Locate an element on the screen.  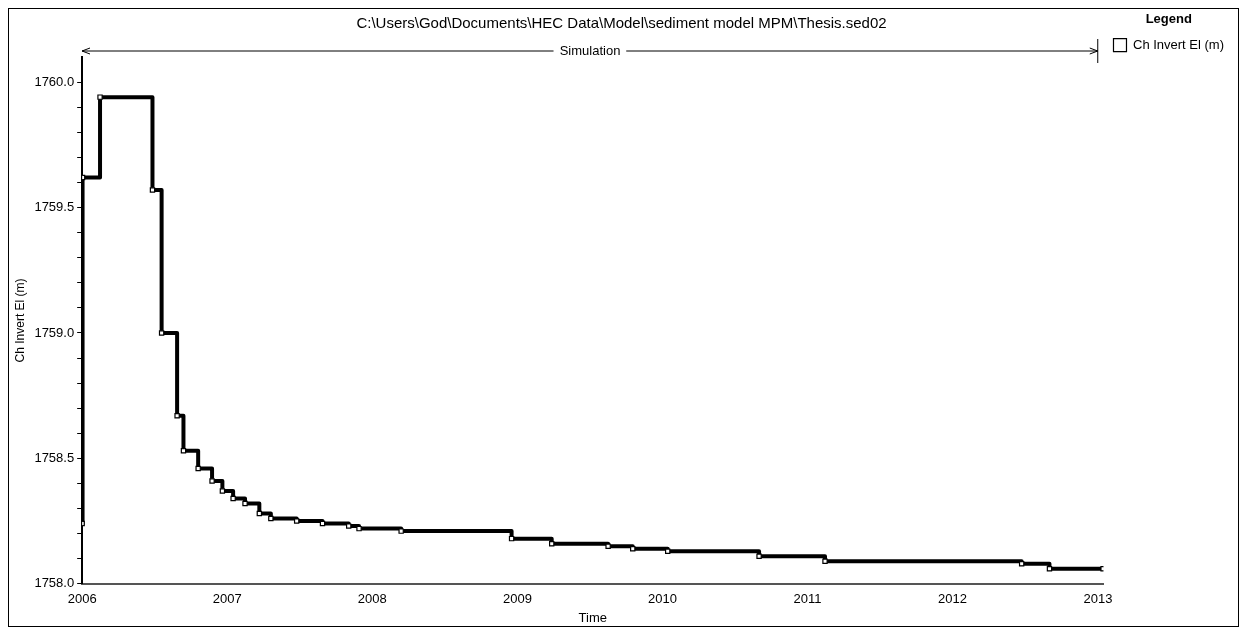
y-tick-label: 1759.0 is located at coordinates (54, 332).